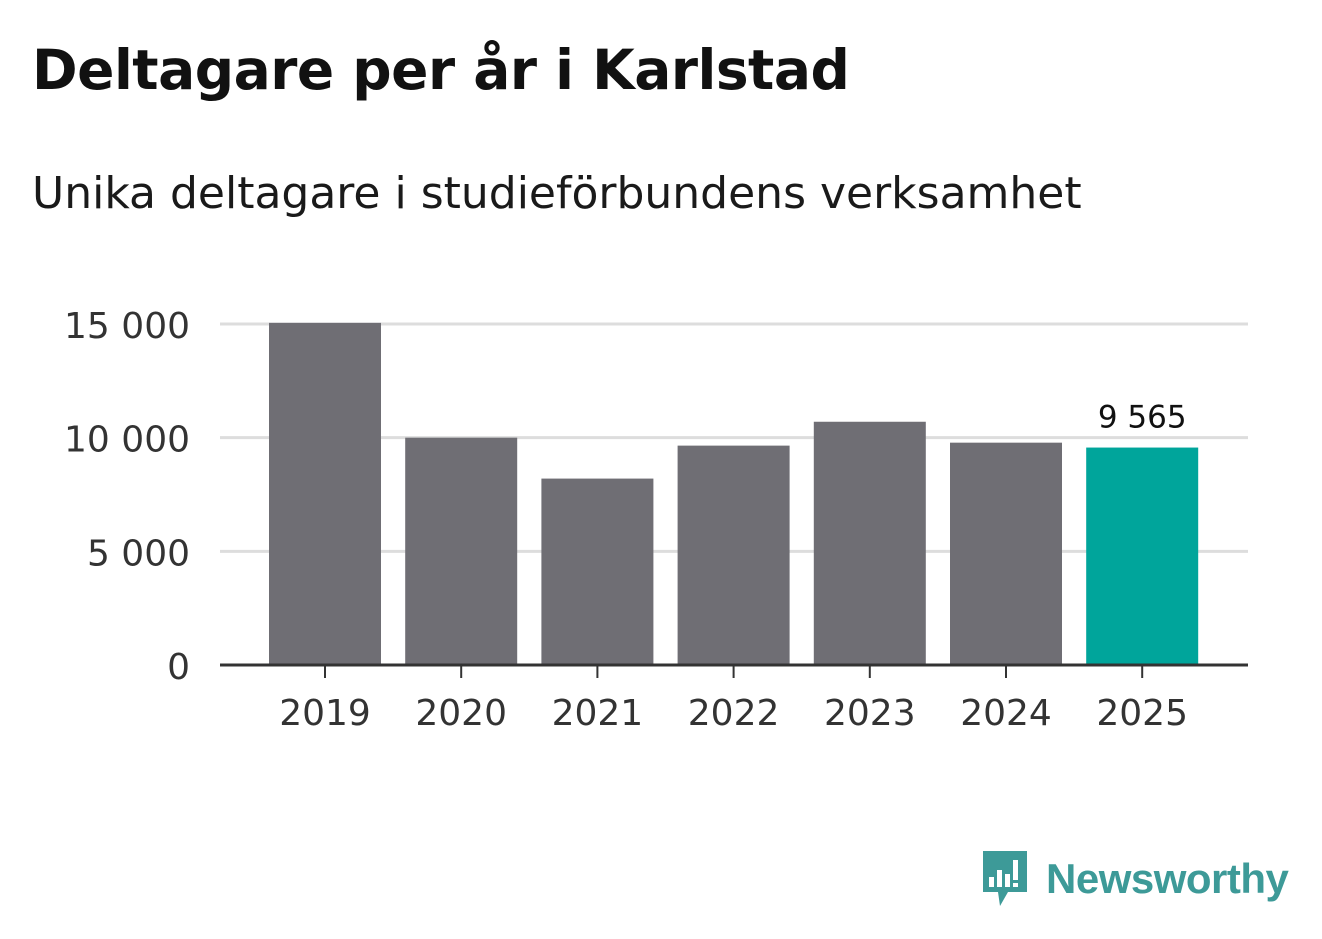 The height and width of the screenshot is (939, 1322). Describe the element at coordinates (869, 543) in the screenshot. I see `bar-2023` at that location.